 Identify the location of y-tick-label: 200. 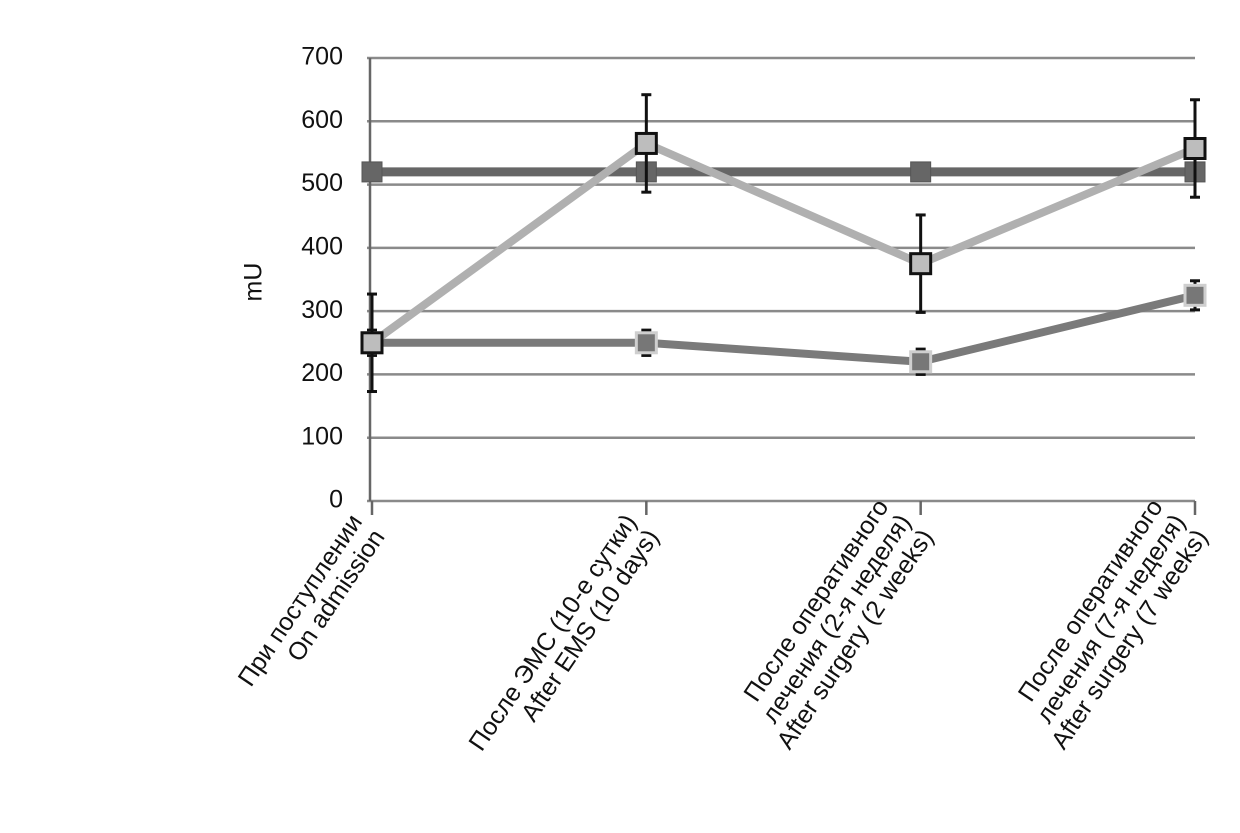
(322, 373).